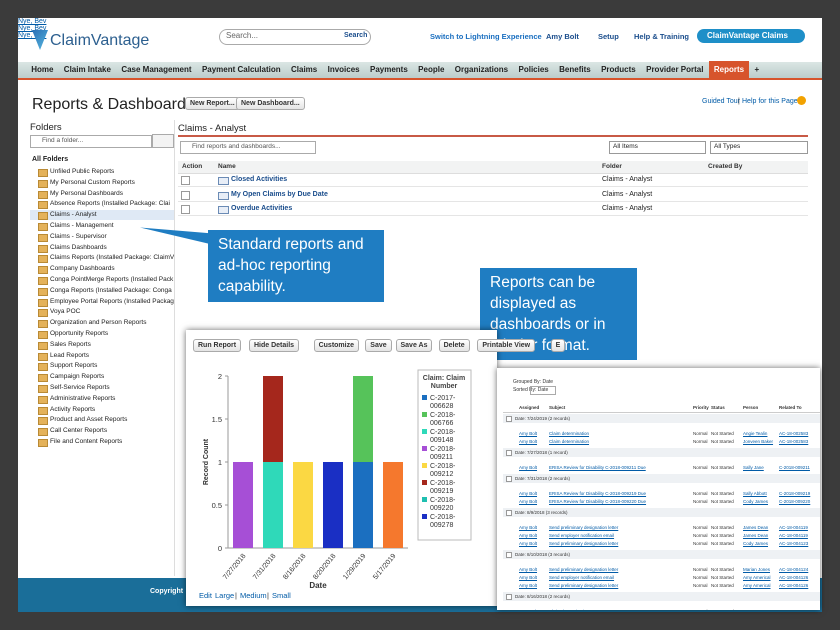  What do you see at coordinates (795, 501) in the screenshot?
I see `task-cell: C-2018-009220` at bounding box center [795, 501].